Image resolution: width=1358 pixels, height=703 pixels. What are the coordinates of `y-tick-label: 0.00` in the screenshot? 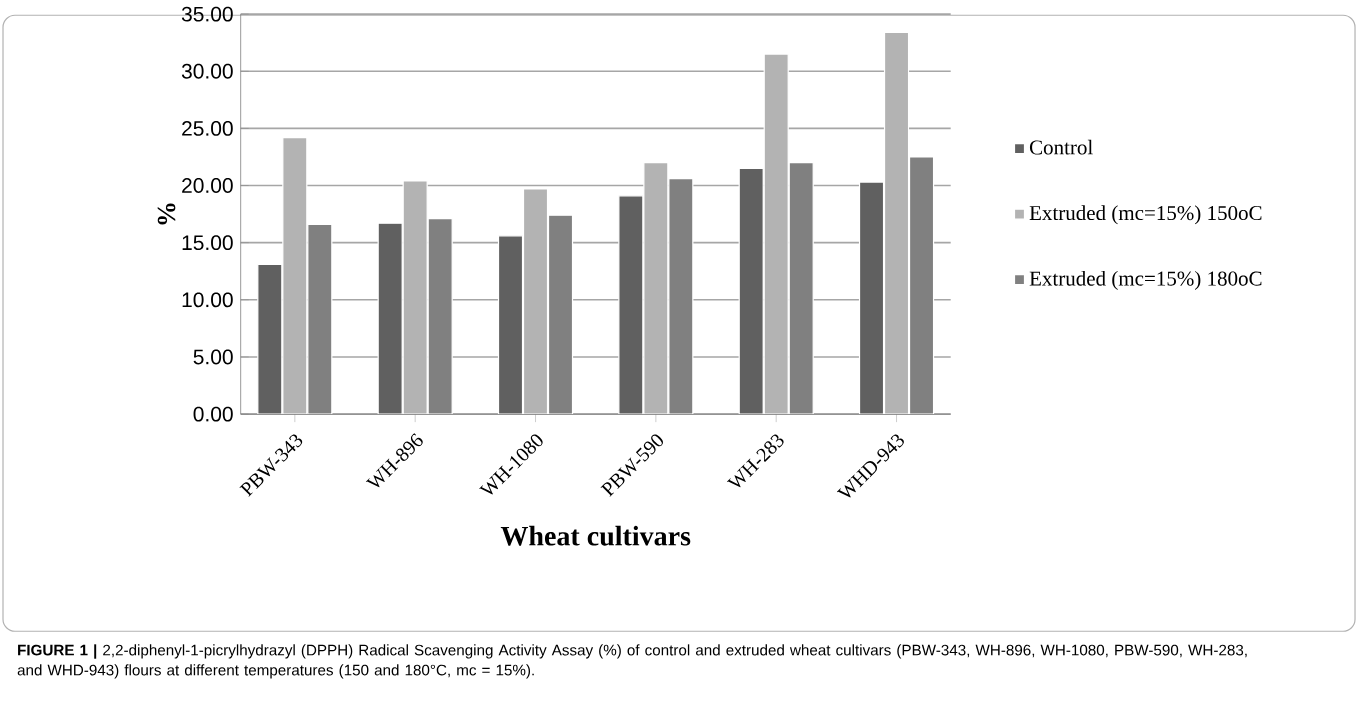 It's located at (213, 414).